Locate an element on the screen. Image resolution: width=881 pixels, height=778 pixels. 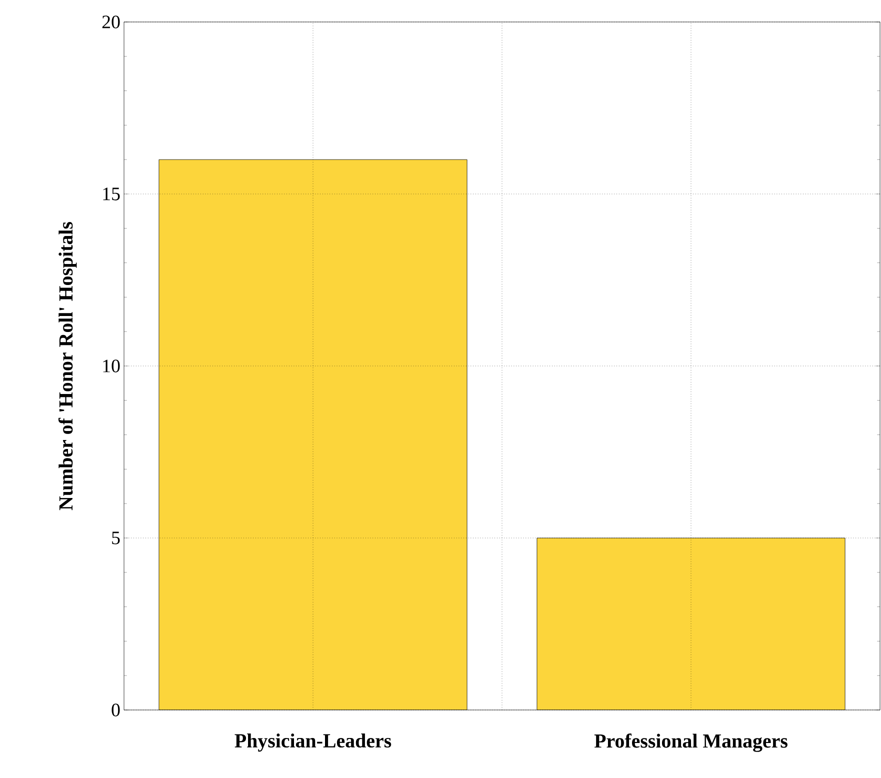
x-tick-label: Professional Managers is located at coordinates (691, 743).